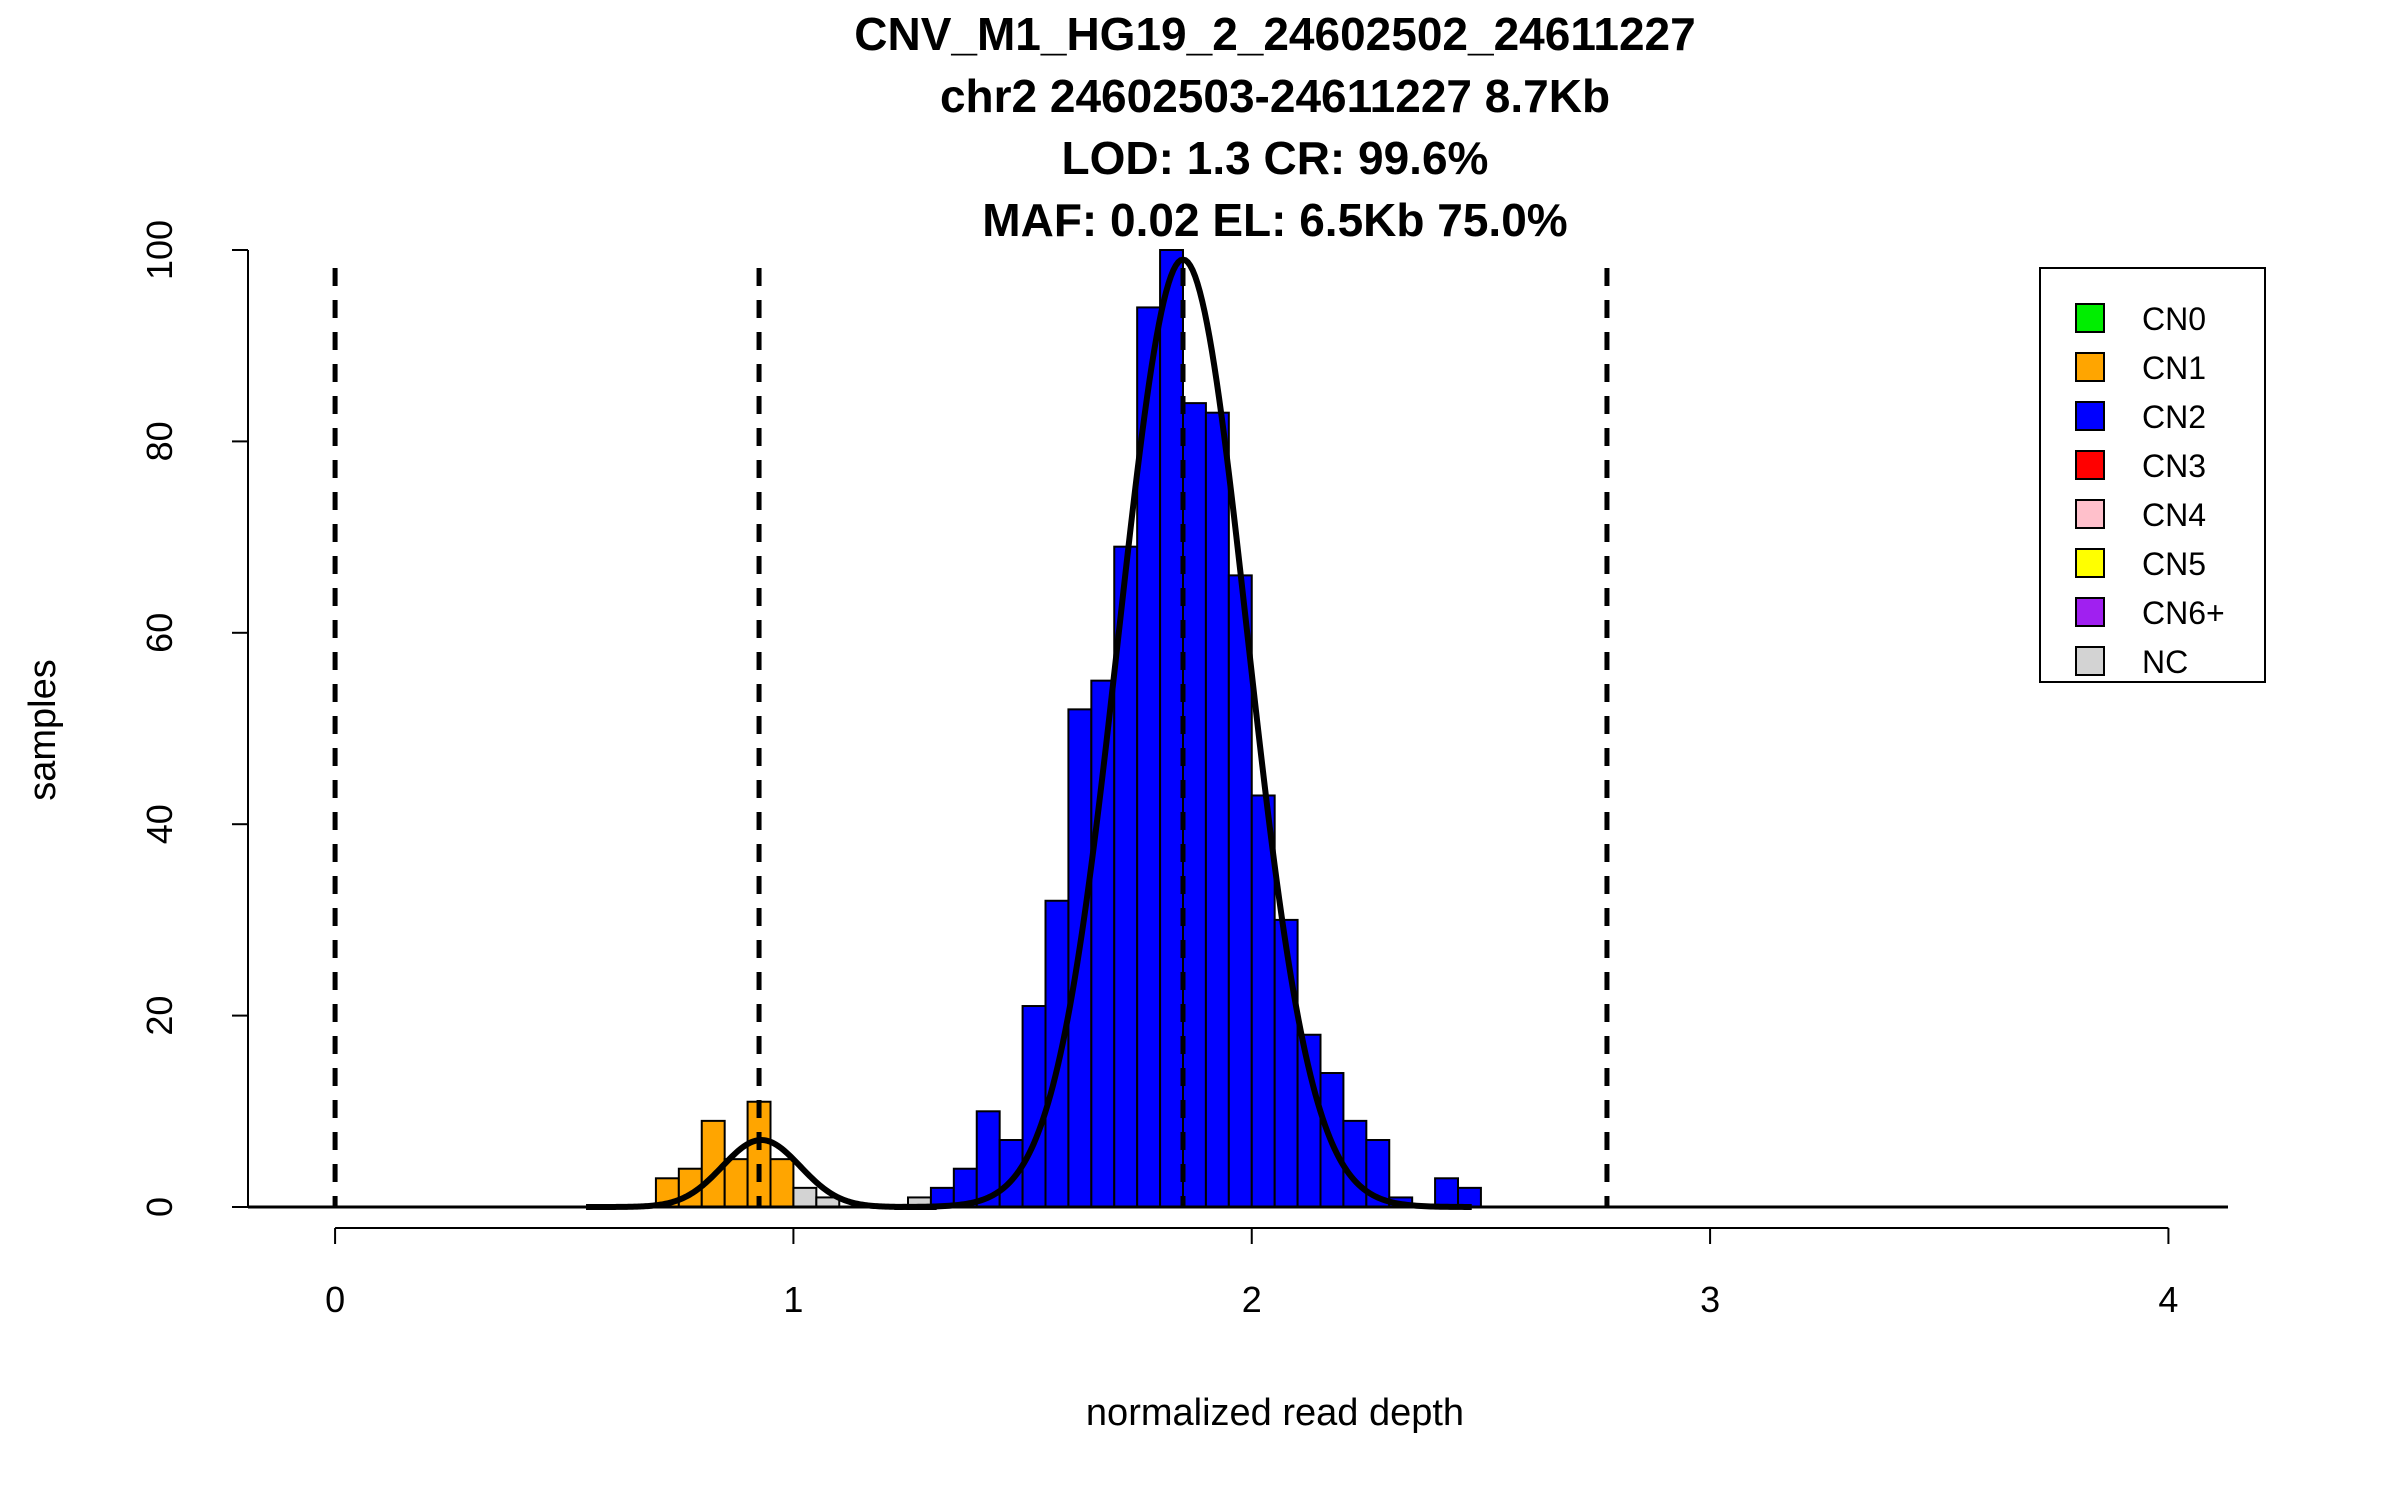 The height and width of the screenshot is (1500, 2400). What do you see at coordinates (2174, 466) in the screenshot?
I see `legend-label-cn3: CN3` at bounding box center [2174, 466].